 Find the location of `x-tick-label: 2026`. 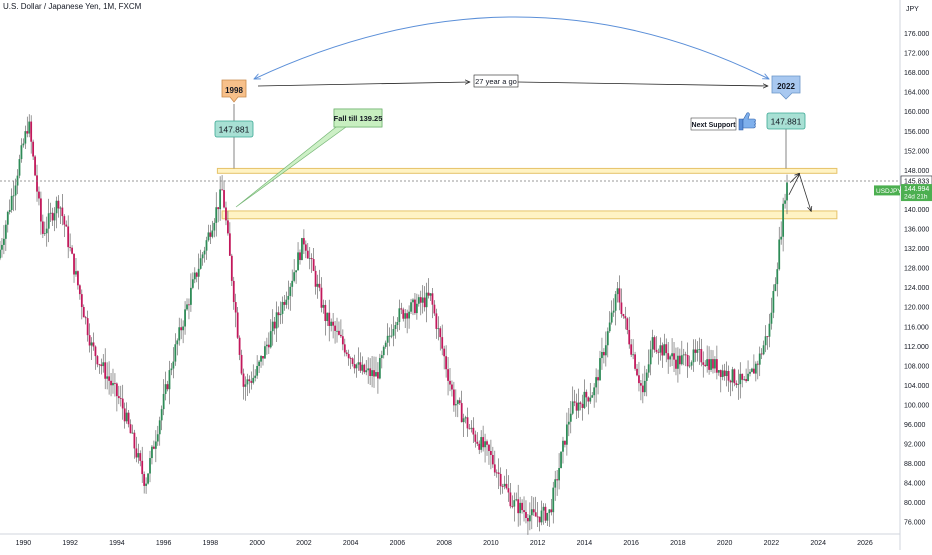

x-tick-label: 2026 is located at coordinates (865, 543).